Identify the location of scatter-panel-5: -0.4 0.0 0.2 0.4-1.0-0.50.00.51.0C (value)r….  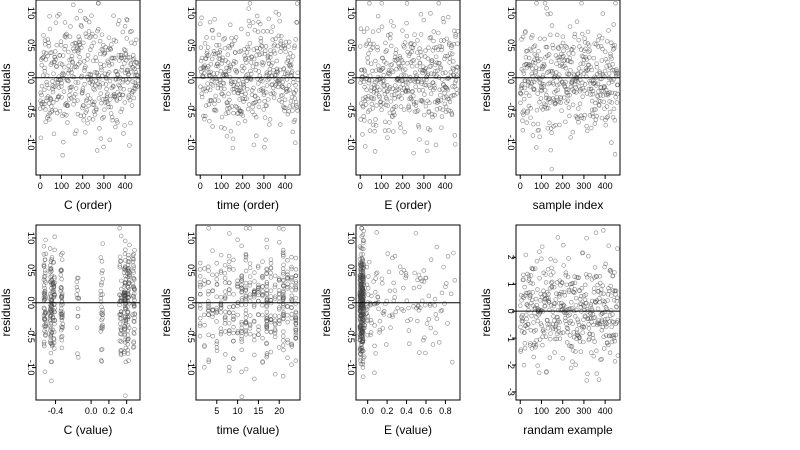
(70, 330).